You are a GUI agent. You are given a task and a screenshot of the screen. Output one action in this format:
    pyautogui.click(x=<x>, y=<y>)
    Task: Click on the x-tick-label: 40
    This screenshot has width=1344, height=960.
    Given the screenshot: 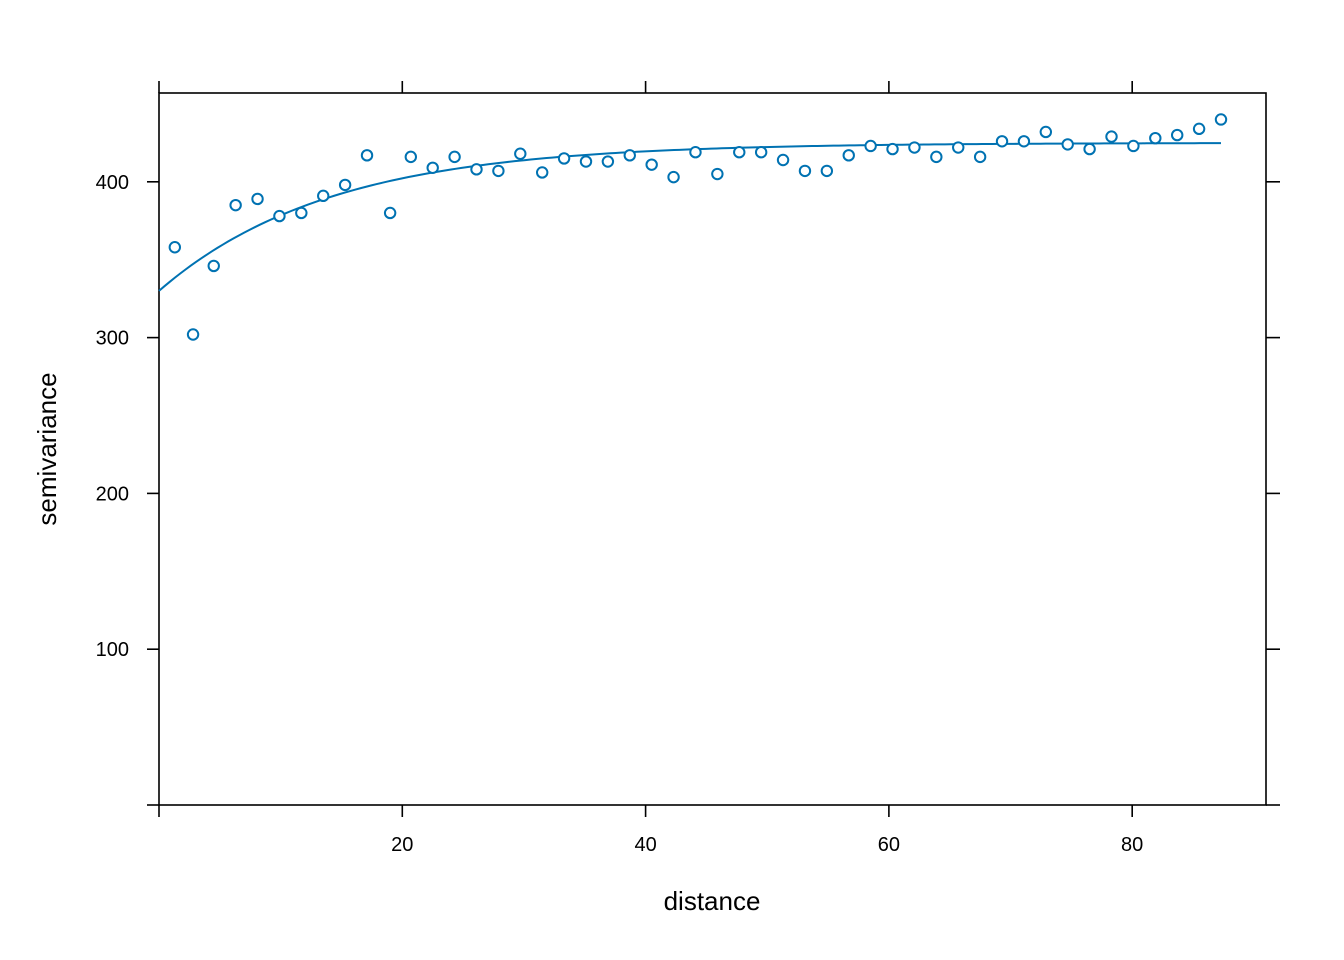 What is the action you would take?
    pyautogui.click(x=645, y=845)
    